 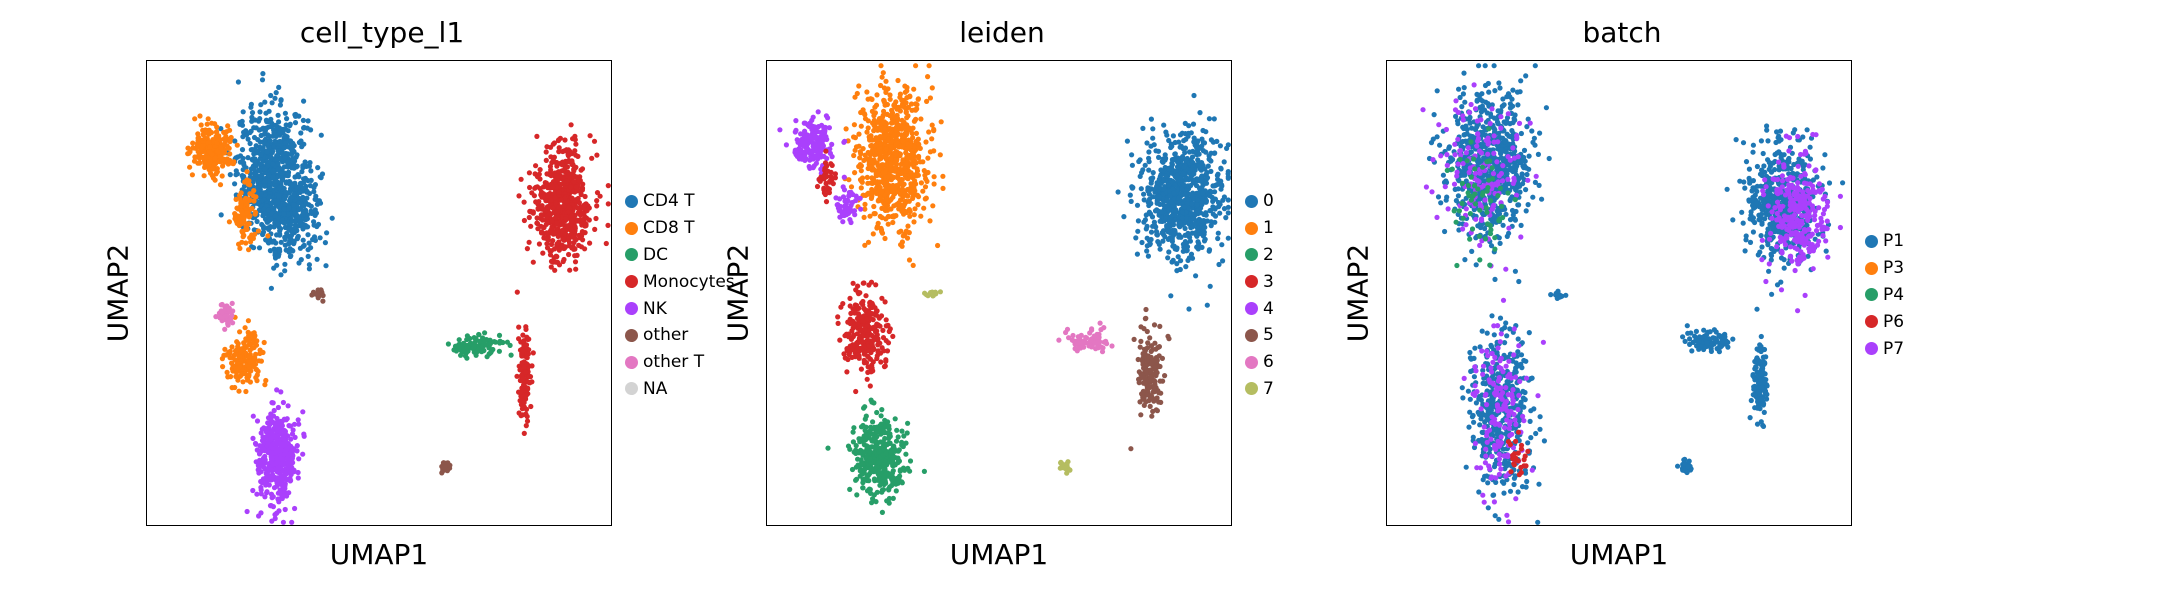 I want to click on y-axis-label: UMAP2, so click(x=118, y=293).